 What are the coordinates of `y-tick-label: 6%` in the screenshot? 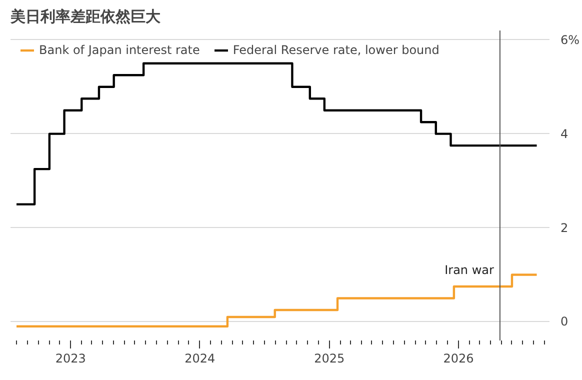 It's located at (570, 39).